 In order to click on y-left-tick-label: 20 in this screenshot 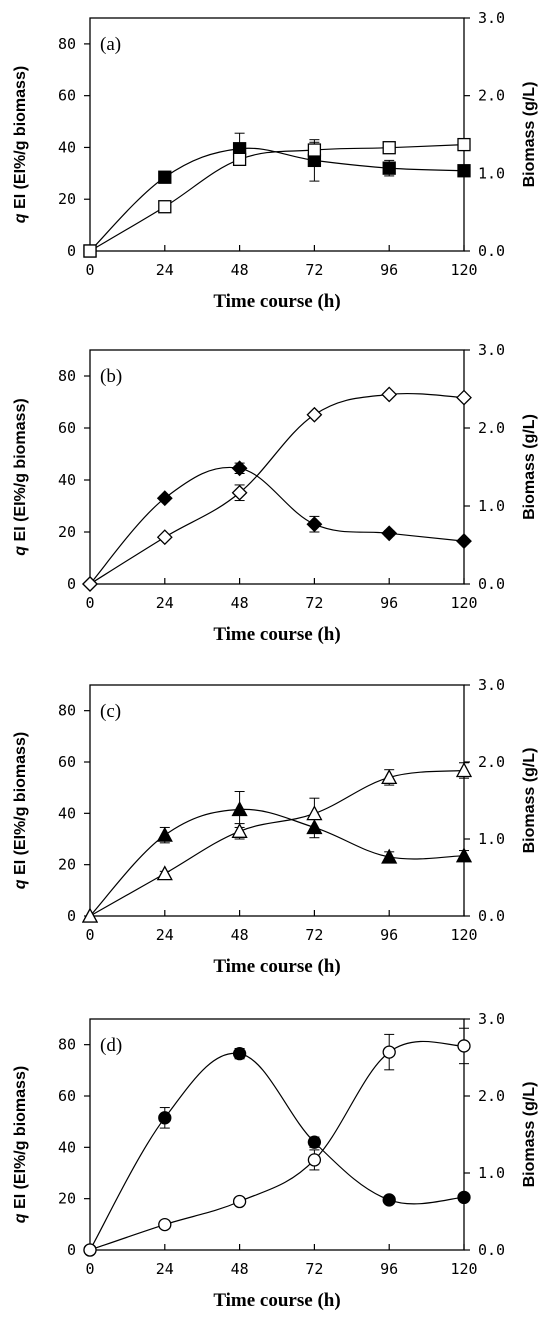, I will do `click(67, 532)`.